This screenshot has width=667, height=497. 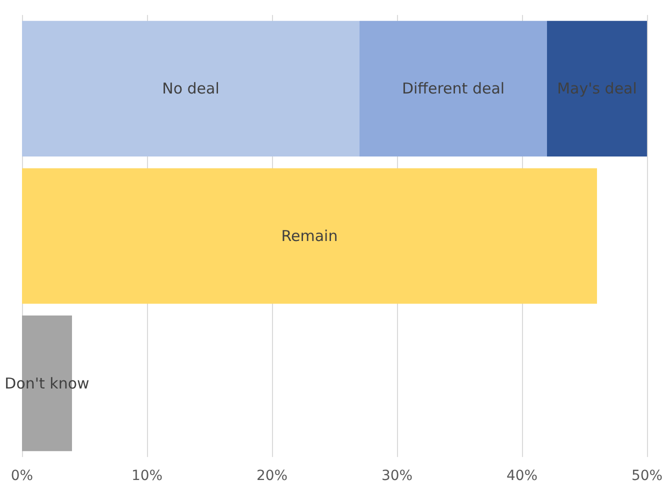 I want to click on x-tick-label: 0%, so click(x=22, y=476).